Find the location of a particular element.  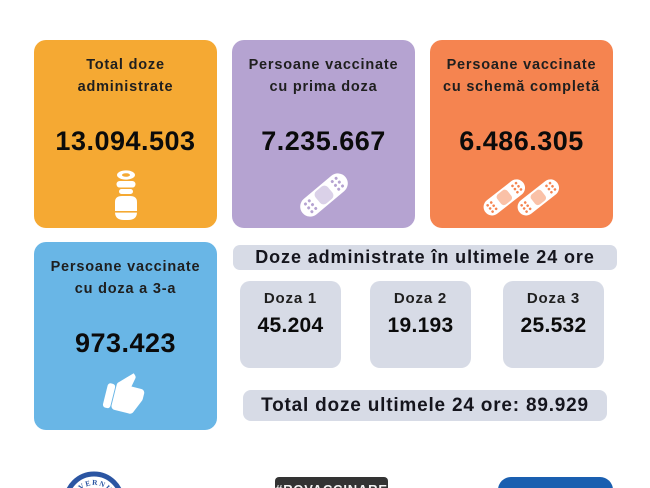

dose-label: Doza 2 is located at coordinates (420, 298).